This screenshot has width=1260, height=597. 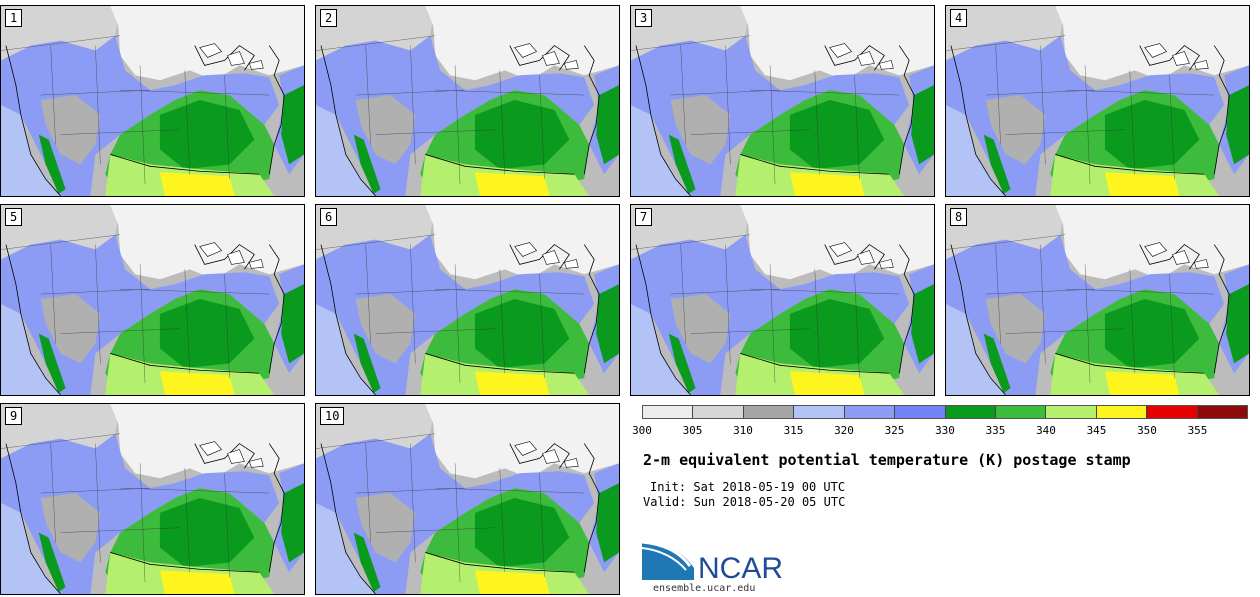 What do you see at coordinates (995, 430) in the screenshot?
I see `colorbar-tick-label: 335` at bounding box center [995, 430].